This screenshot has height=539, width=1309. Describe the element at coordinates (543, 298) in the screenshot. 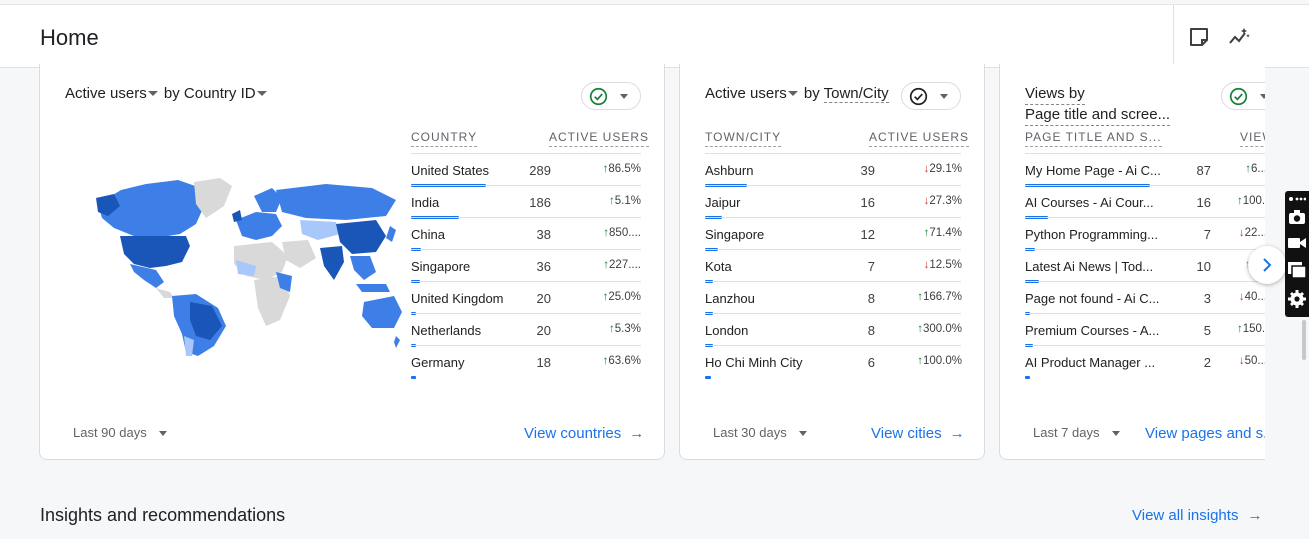

I see `row-value: 20` at that location.